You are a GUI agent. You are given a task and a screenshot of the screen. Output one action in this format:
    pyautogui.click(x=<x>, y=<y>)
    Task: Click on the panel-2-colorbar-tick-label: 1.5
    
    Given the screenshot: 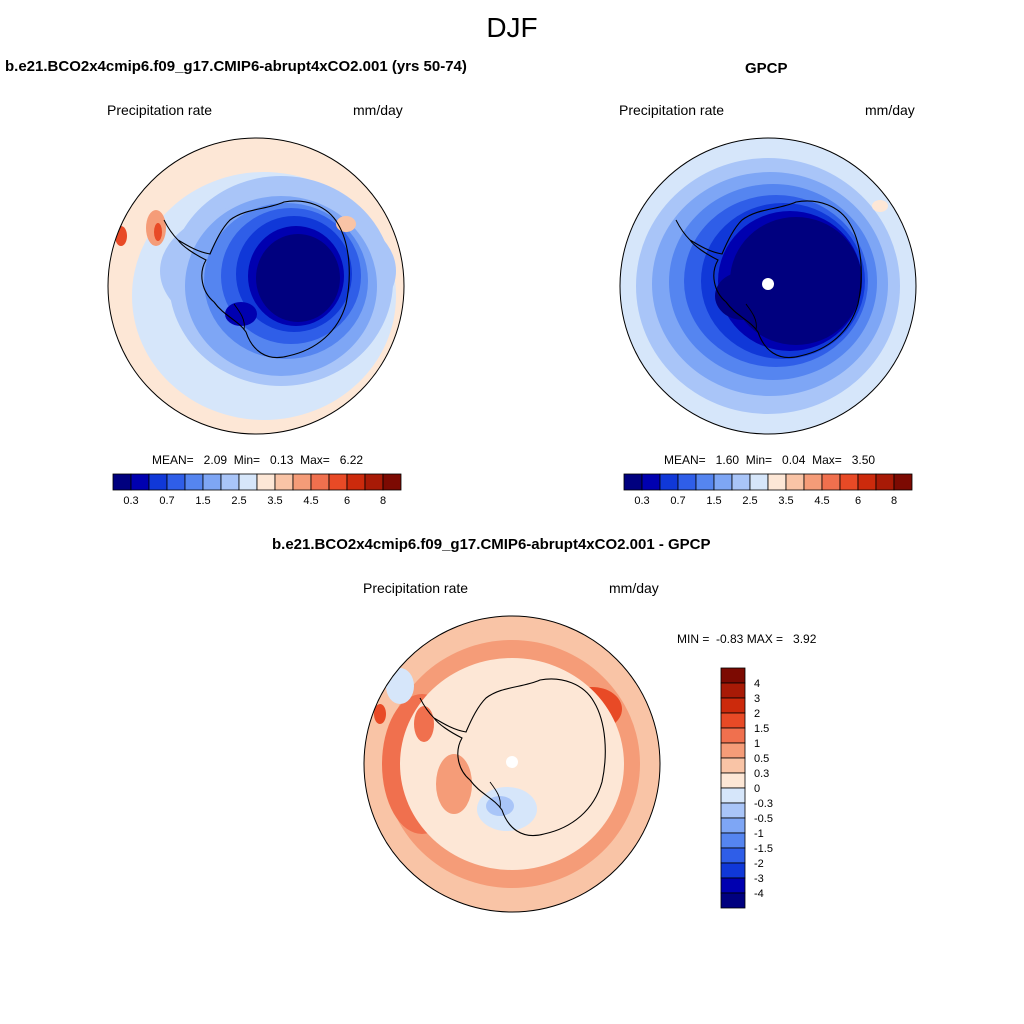 What is the action you would take?
    pyautogui.click(x=713, y=501)
    